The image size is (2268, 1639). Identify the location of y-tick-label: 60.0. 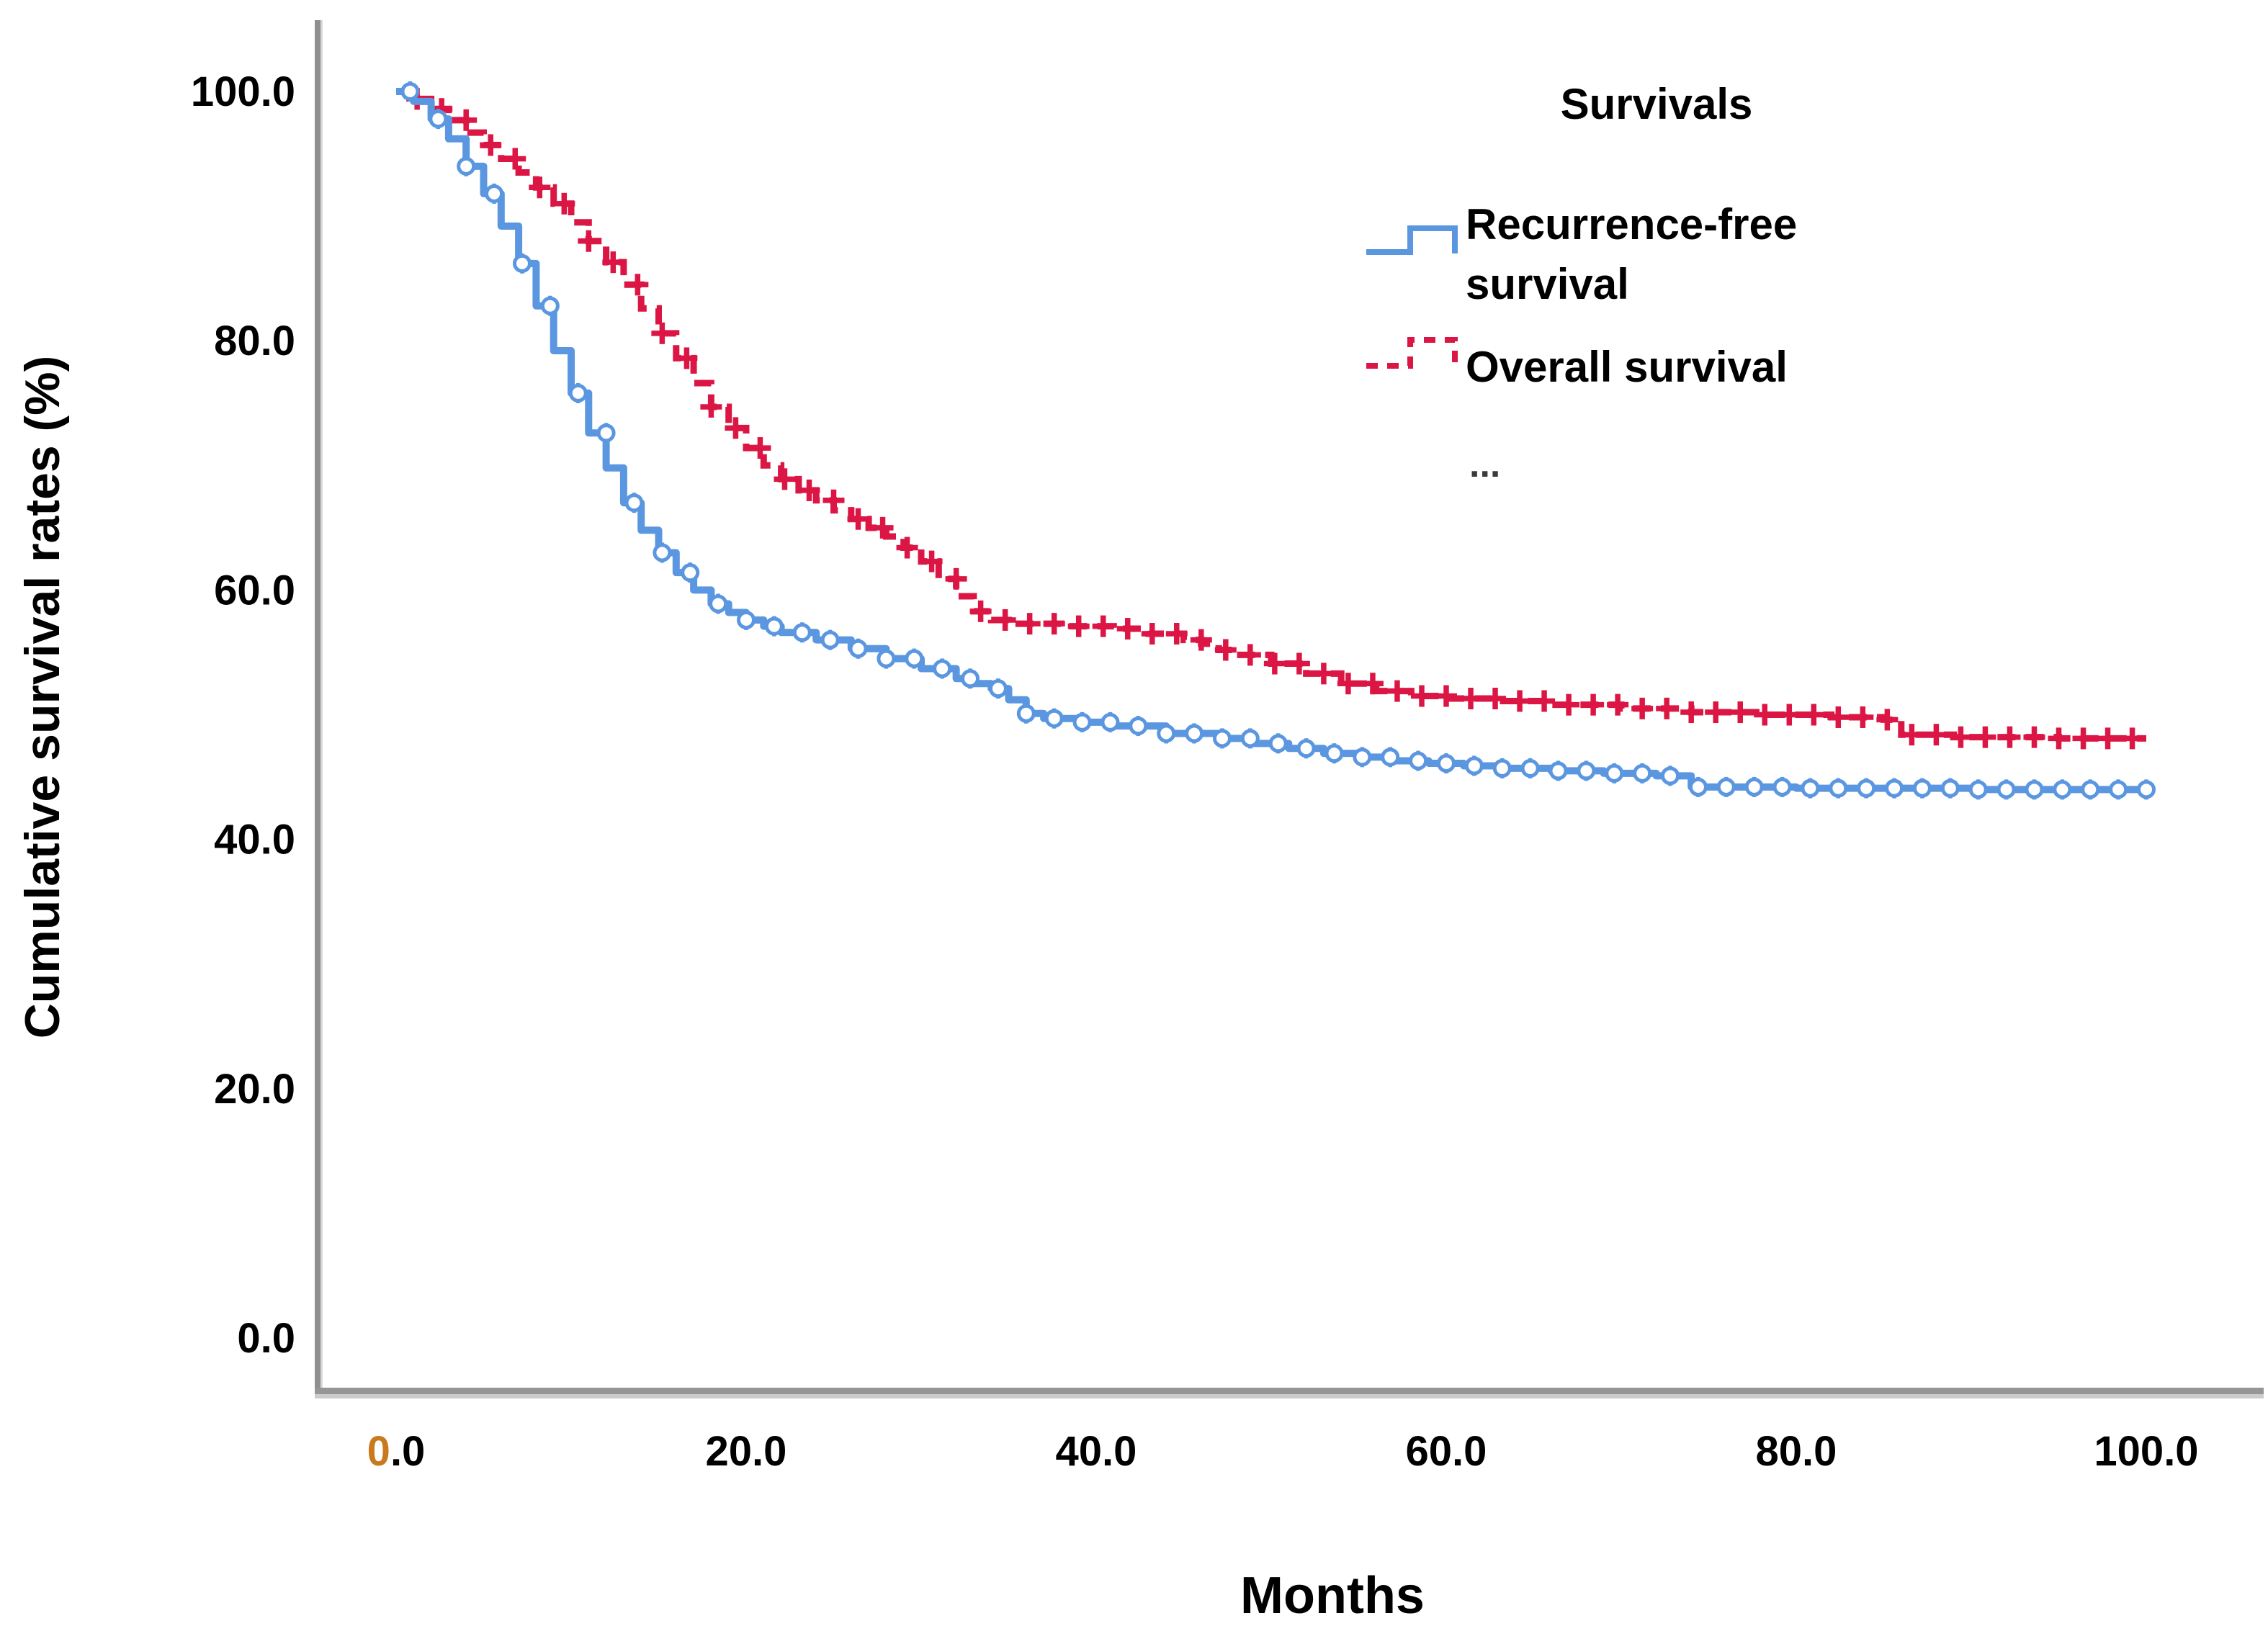
(255, 590).